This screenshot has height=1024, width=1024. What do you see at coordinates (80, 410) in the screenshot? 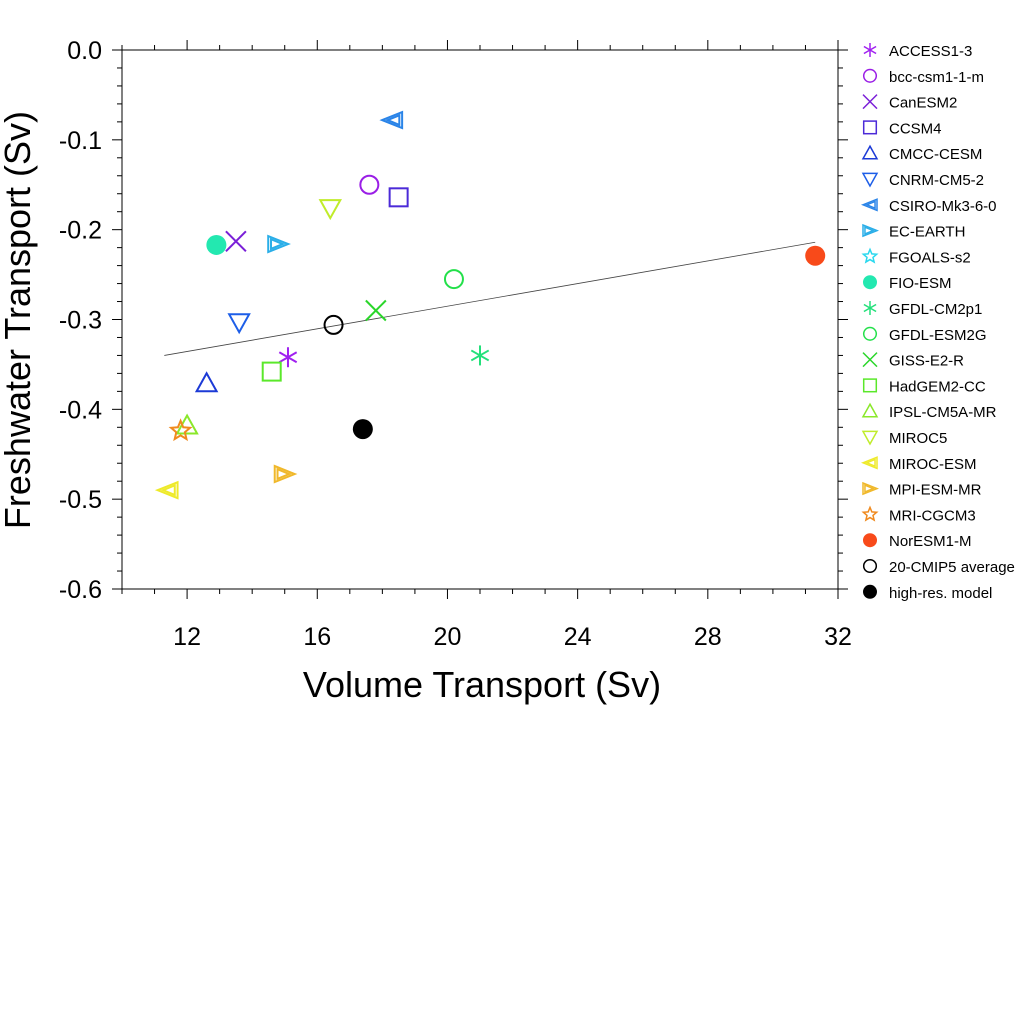
I see `y-tick-label: -0.4` at bounding box center [80, 410].